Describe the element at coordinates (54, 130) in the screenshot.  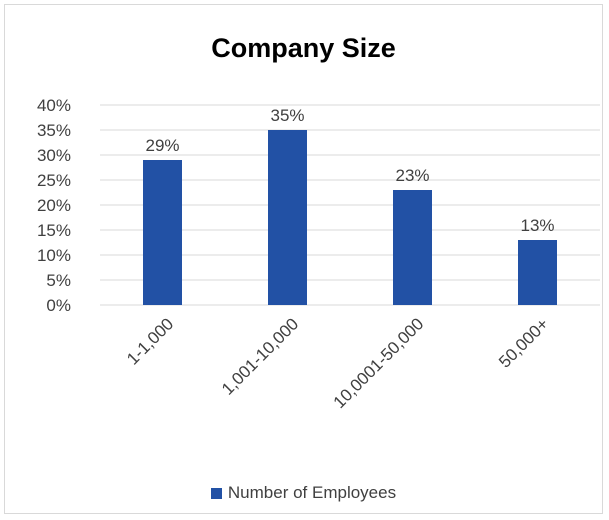
I see `y-tick-label: 35%` at that location.